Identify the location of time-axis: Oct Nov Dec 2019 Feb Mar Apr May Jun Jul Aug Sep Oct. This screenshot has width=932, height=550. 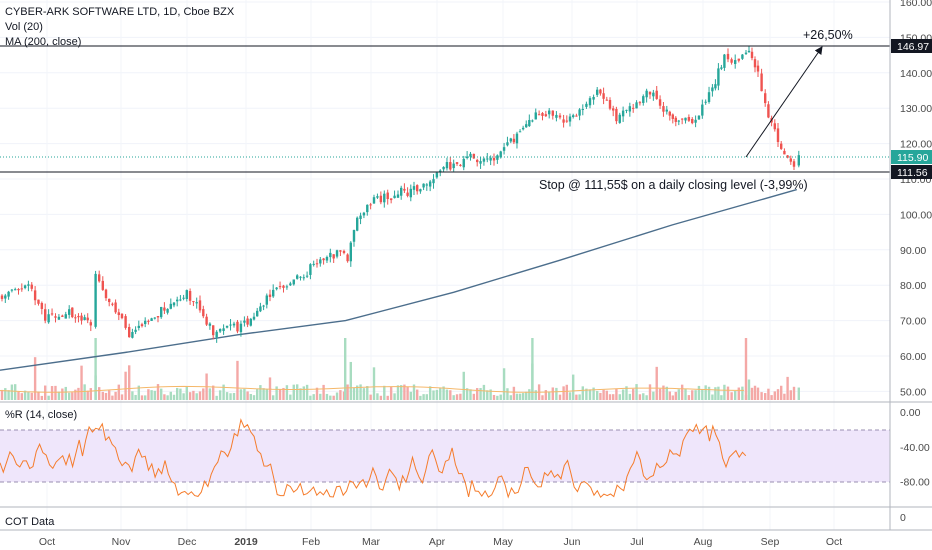
(440, 542).